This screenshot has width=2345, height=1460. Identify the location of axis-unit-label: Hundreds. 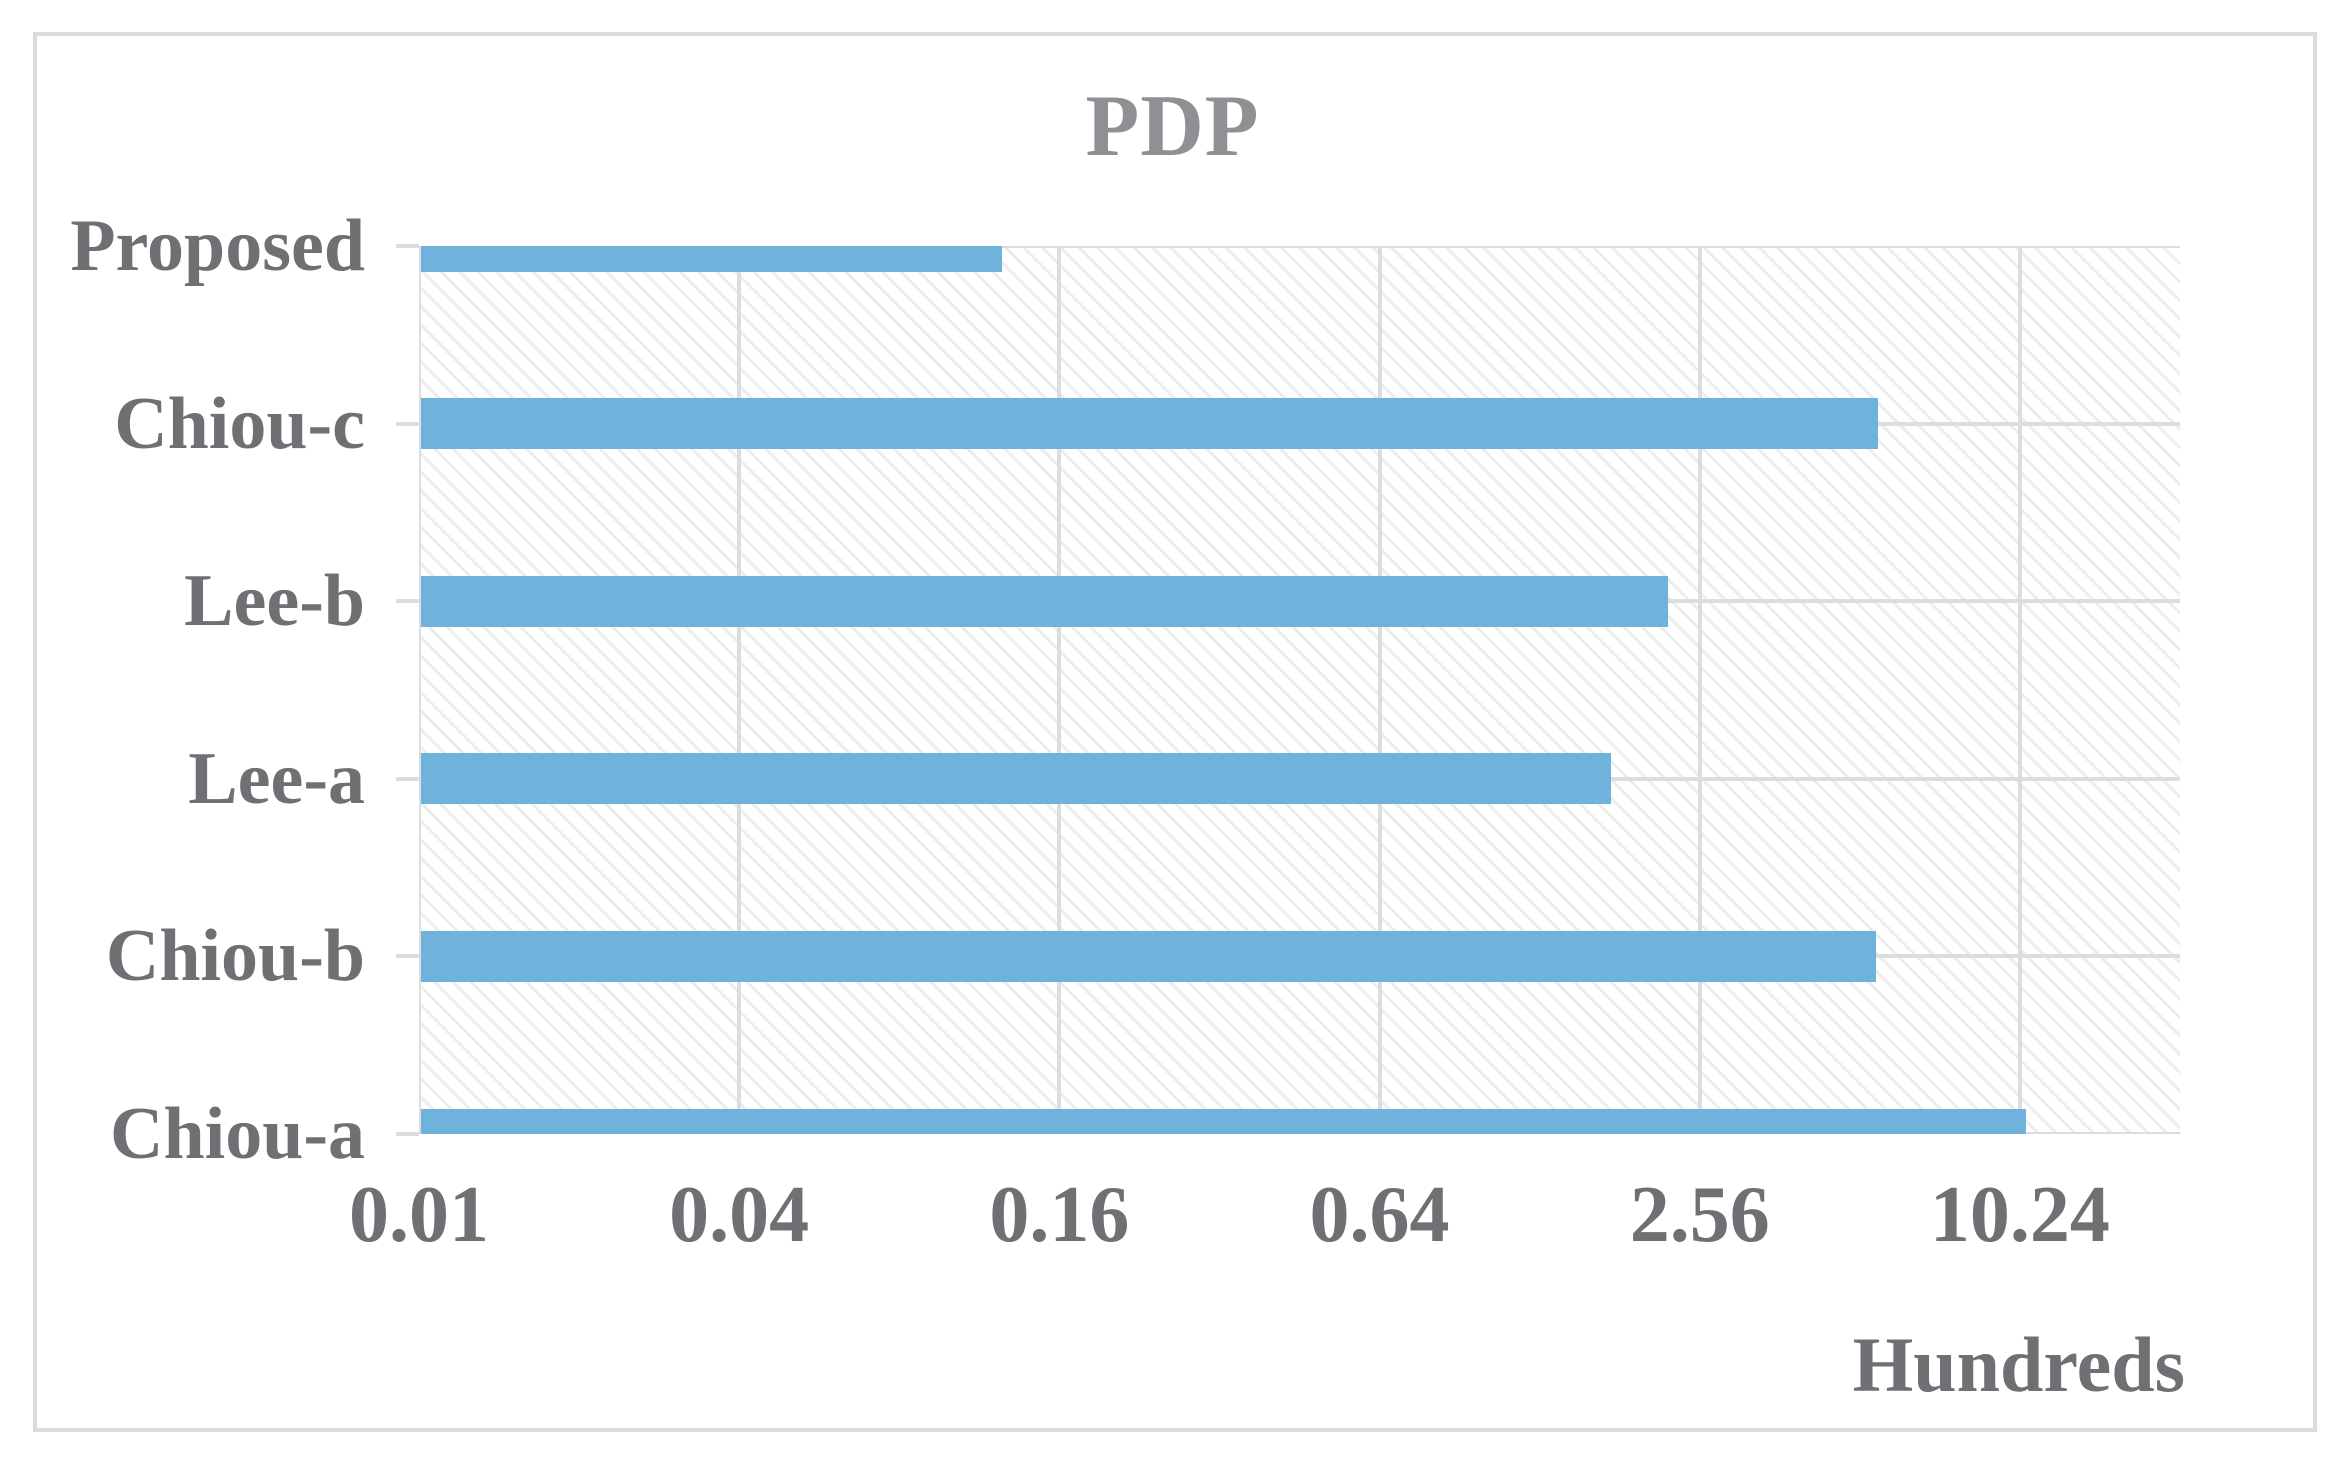
(2018, 1364).